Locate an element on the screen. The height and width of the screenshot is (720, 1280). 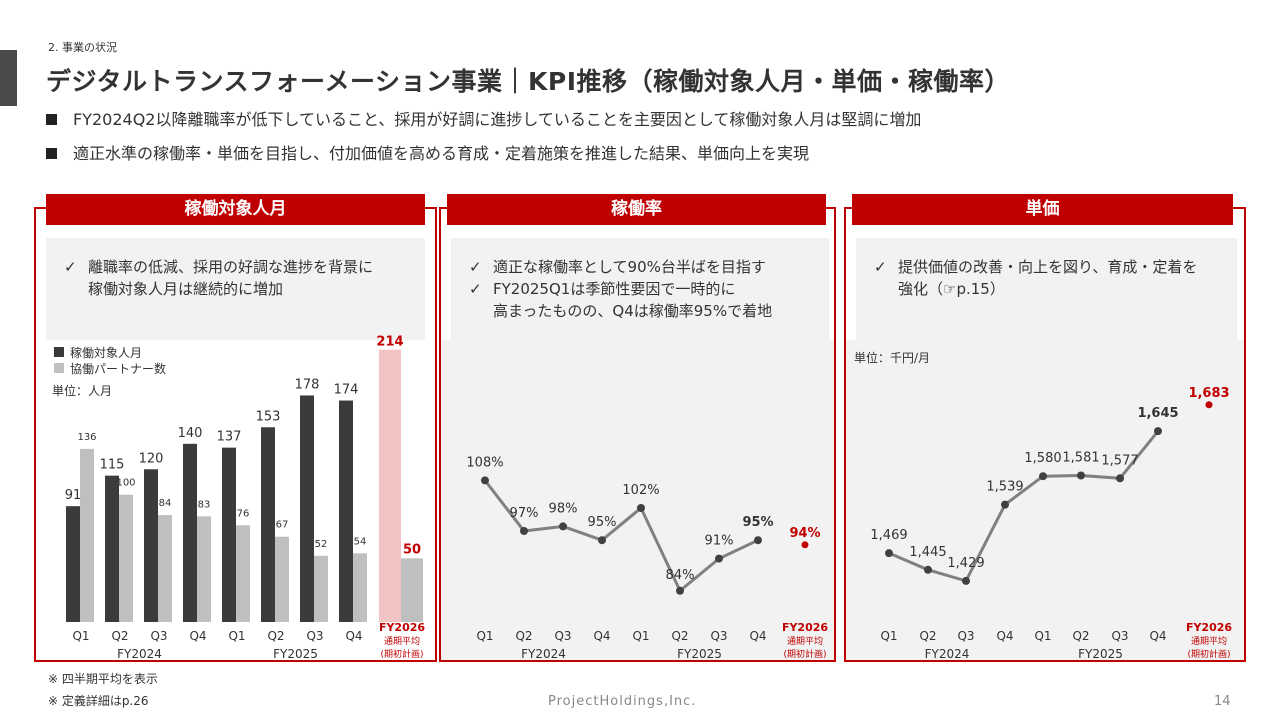
bar-value-label: 153 is located at coordinates (268, 416).